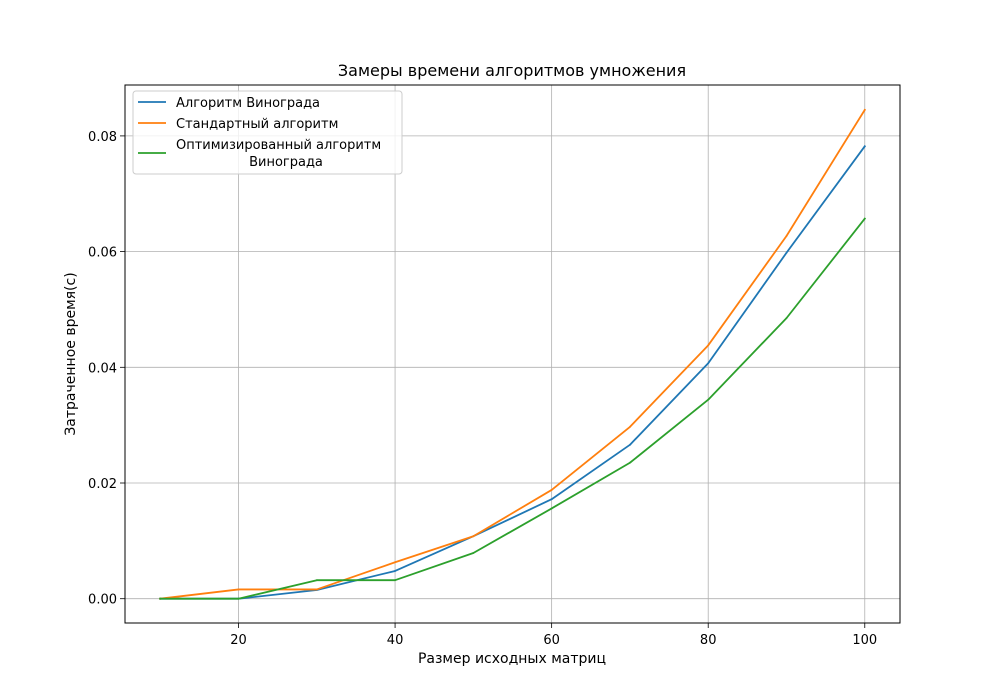  I want to click on y-tick-label: 0.08, so click(102, 137).